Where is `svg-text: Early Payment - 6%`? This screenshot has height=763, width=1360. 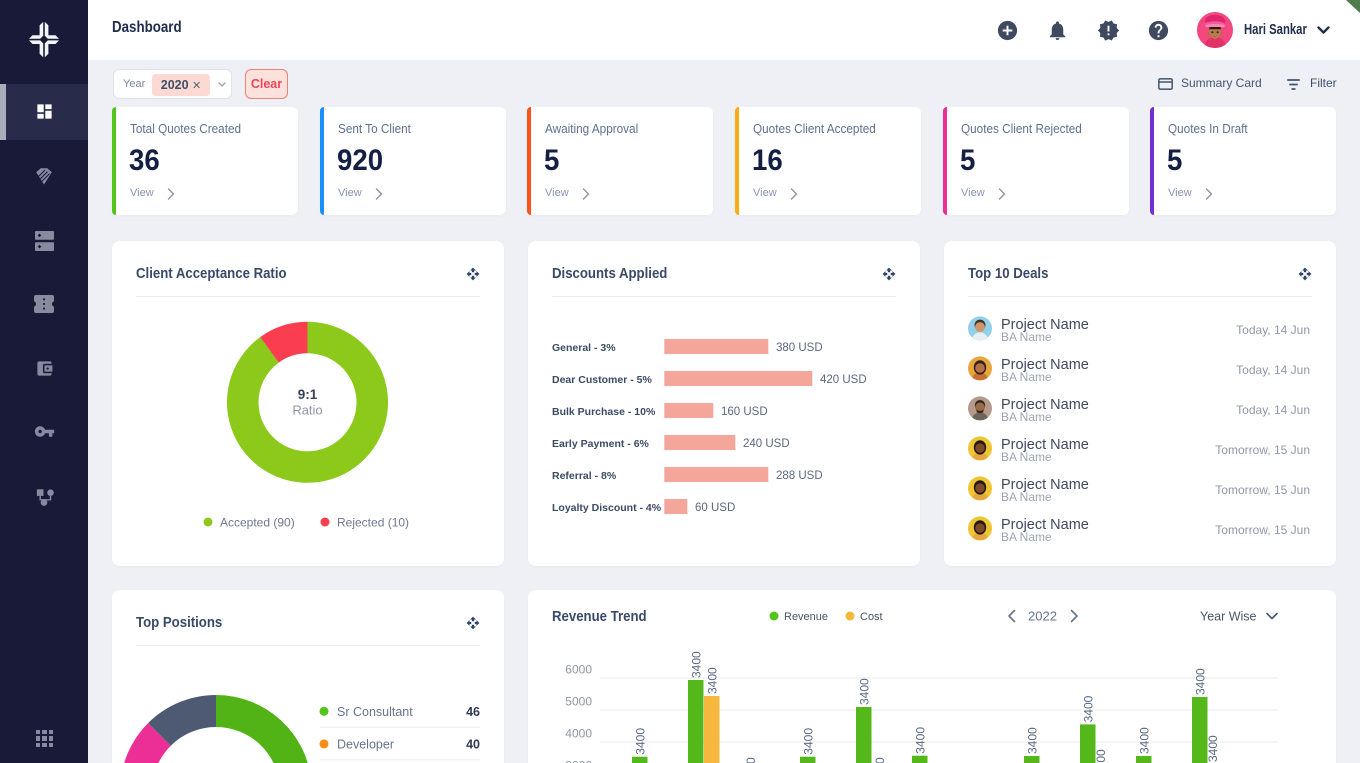 svg-text: Early Payment - 6% is located at coordinates (601, 444).